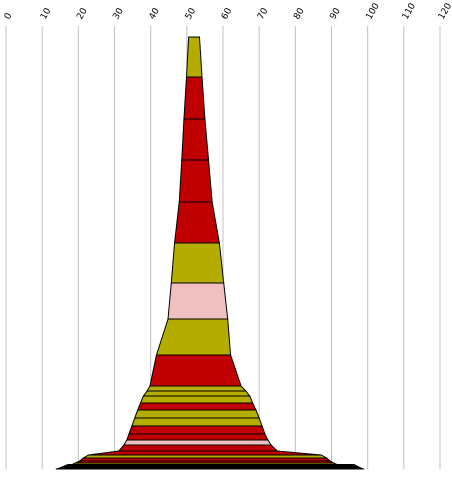  I want to click on x-tick-label: 10, so click(46, 13).